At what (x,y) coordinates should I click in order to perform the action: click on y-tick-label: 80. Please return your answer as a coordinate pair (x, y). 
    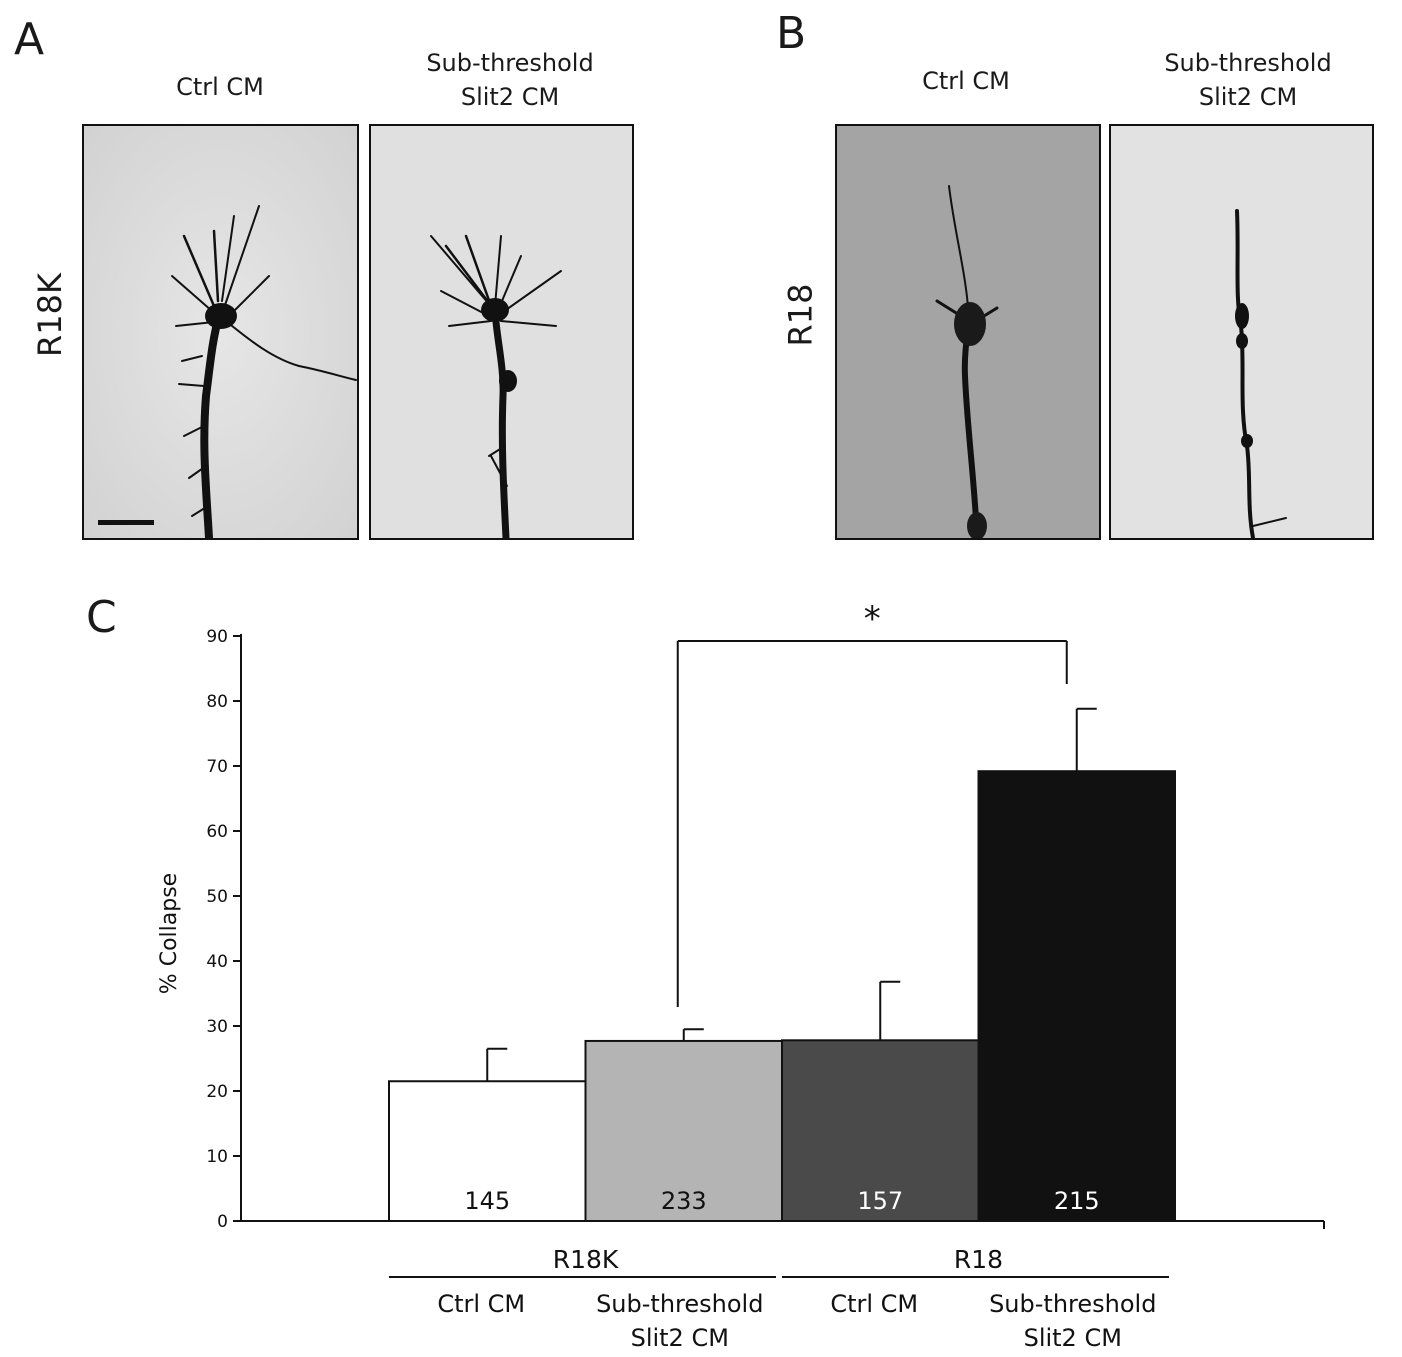
    Looking at the image, I should click on (217, 702).